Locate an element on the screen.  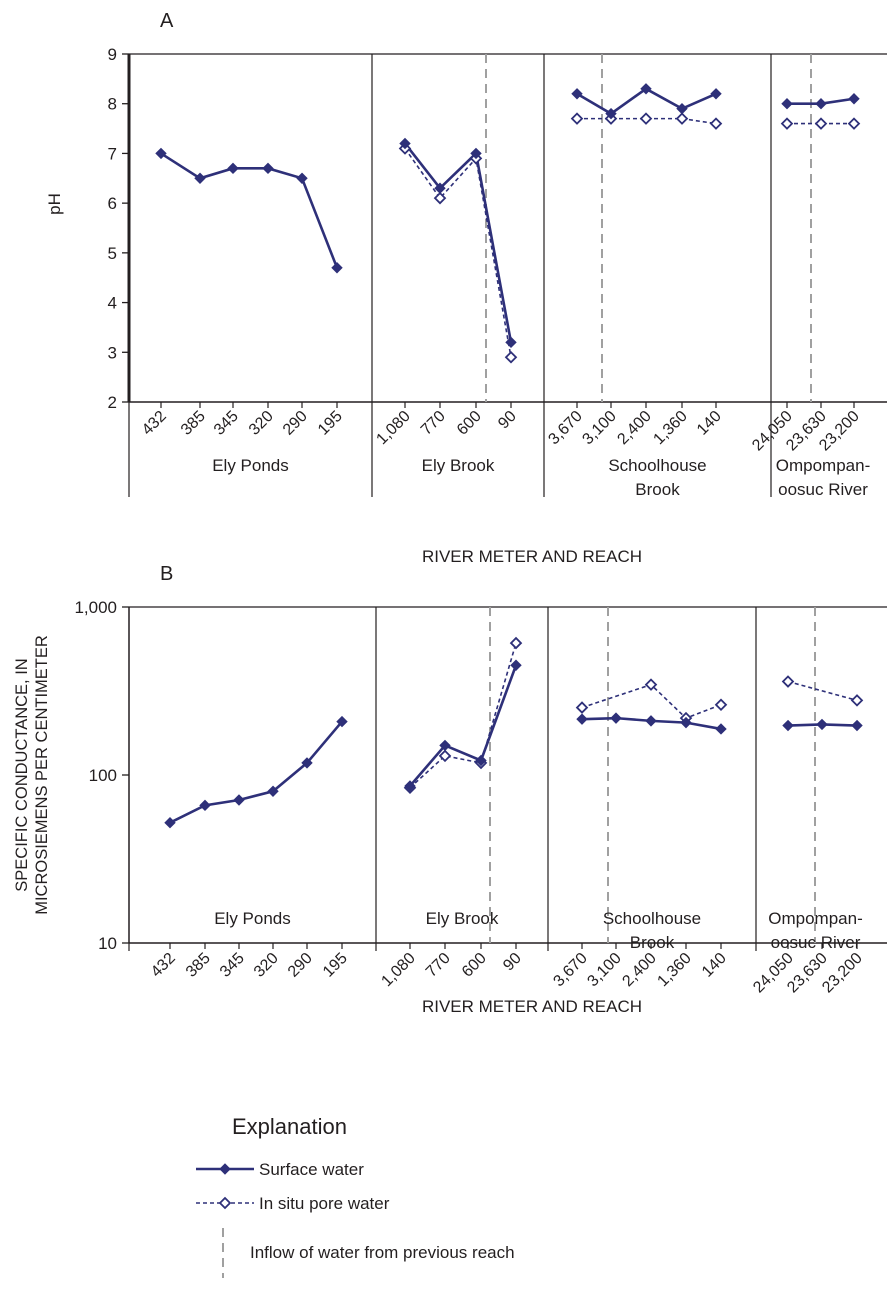
x-tick-label: 140 is located at coordinates (709, 423).